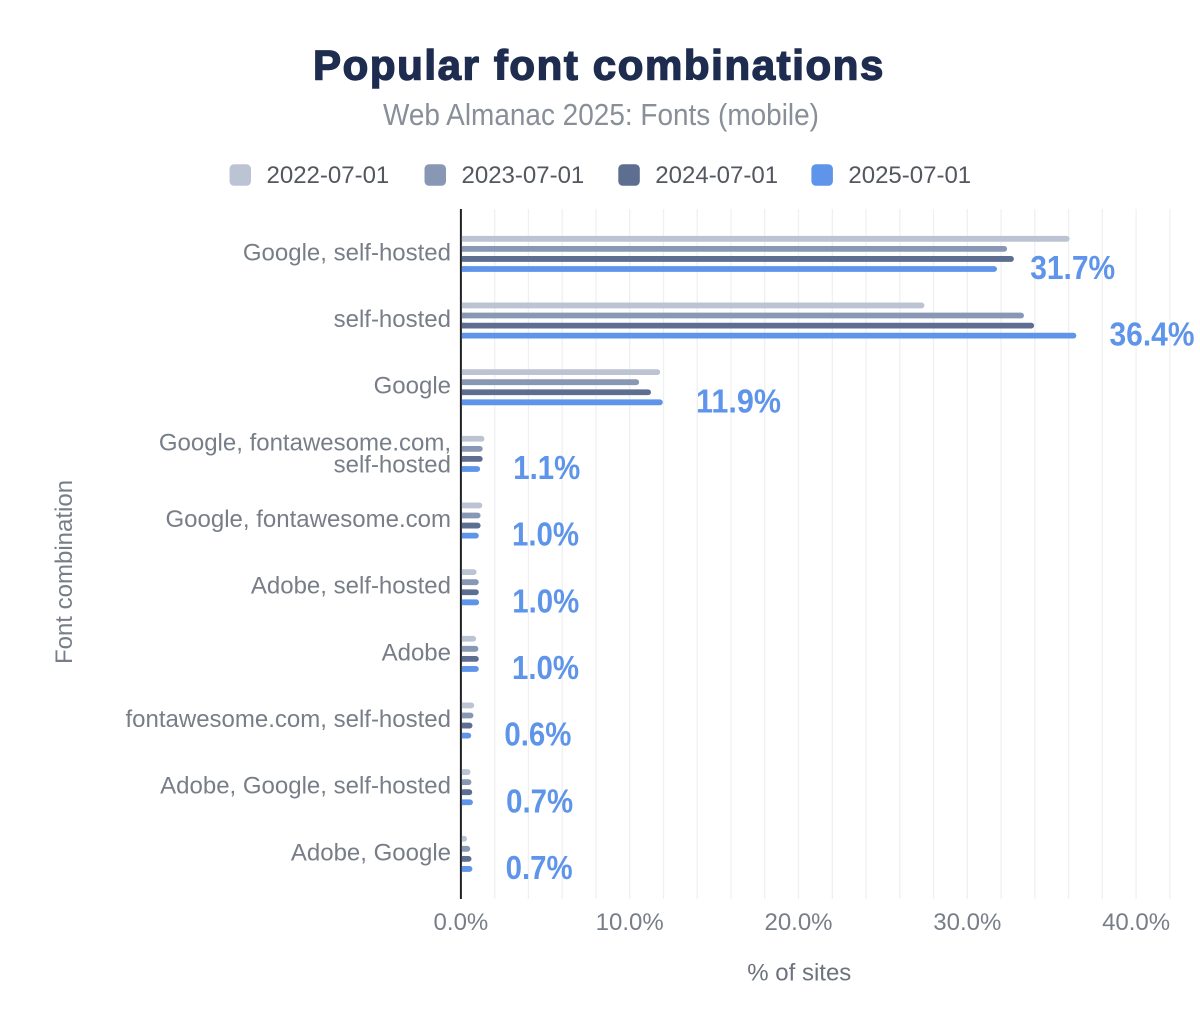 The image size is (1200, 1028). I want to click on svg-text: Google, so click(412, 386).